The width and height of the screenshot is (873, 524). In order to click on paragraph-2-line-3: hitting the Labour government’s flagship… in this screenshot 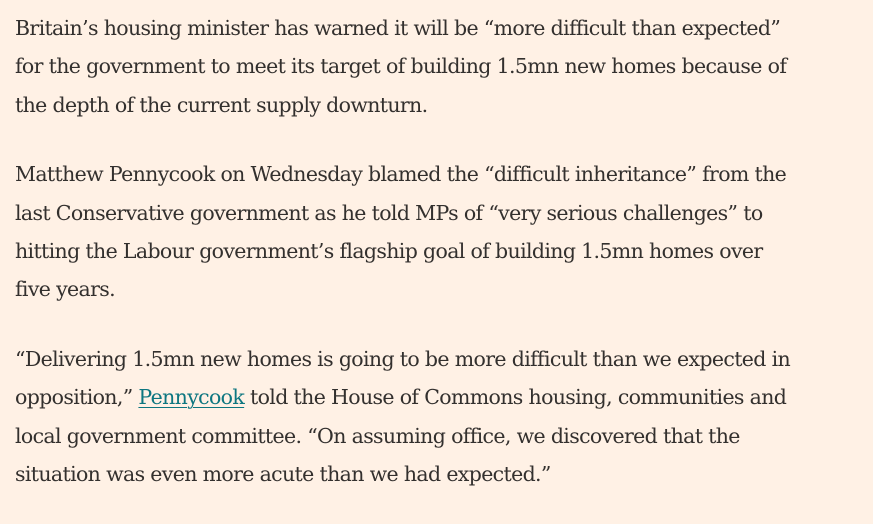, I will do `click(389, 251)`.